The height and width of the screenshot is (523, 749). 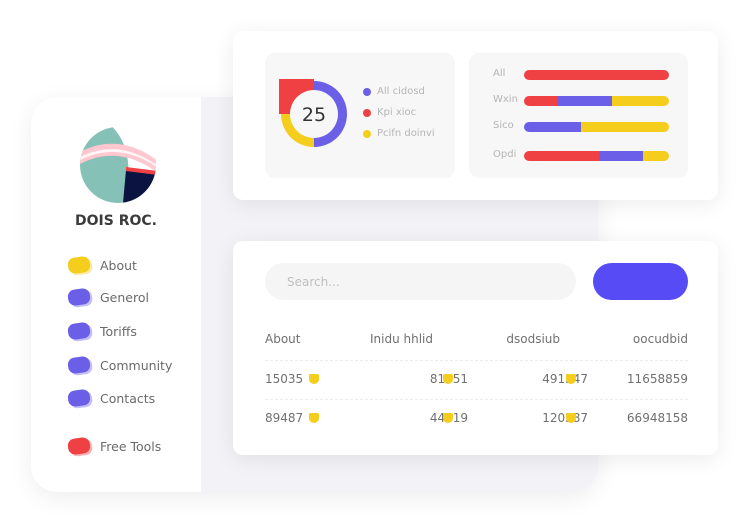 I want to click on bars-panel: All Wxin Sico Opdi, so click(x=578, y=115).